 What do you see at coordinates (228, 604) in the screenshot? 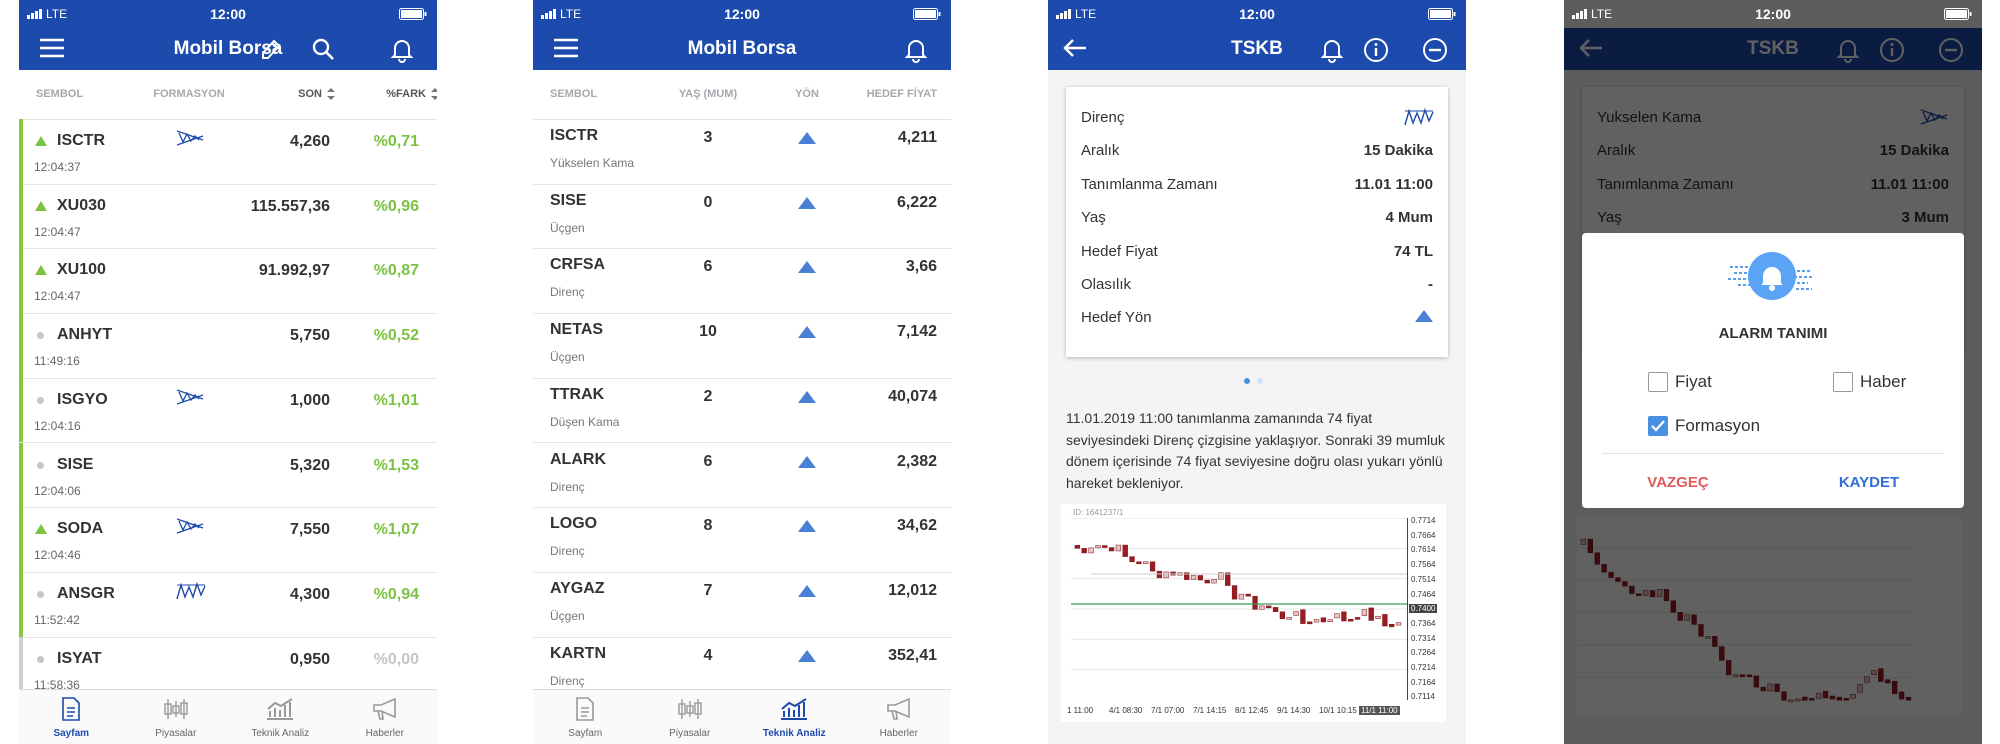
I see `stock-row: ANSGR 11:52:42 4,300 %0,94` at bounding box center [228, 604].